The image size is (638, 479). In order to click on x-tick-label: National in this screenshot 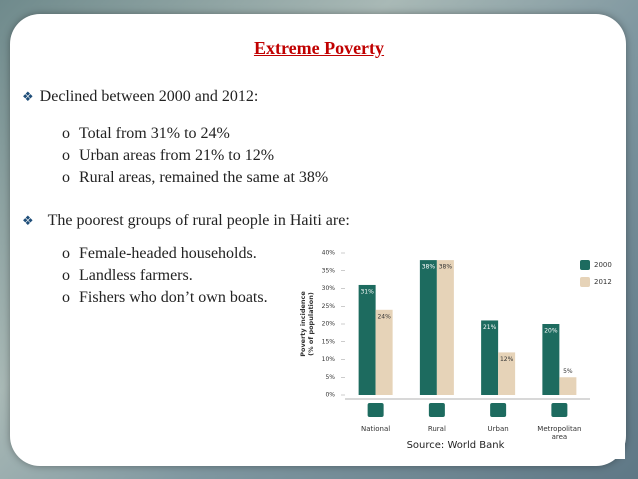, I will do `click(376, 429)`.